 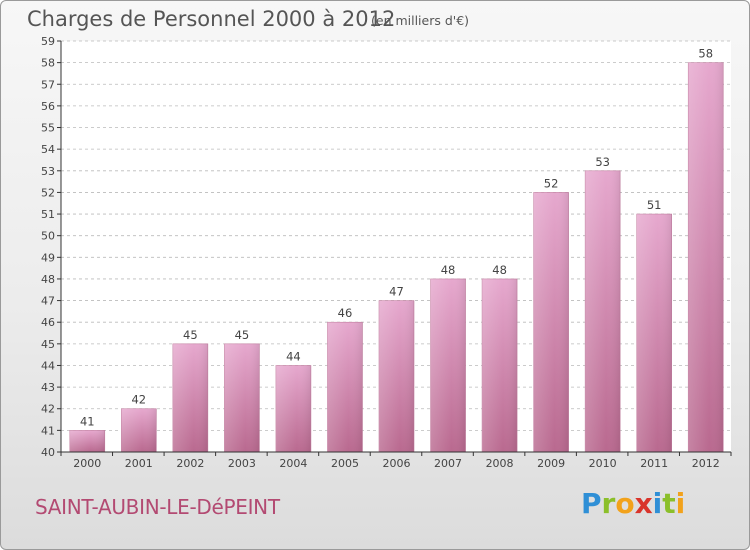 What do you see at coordinates (654, 205) in the screenshot?
I see `bar-value-label: 51` at bounding box center [654, 205].